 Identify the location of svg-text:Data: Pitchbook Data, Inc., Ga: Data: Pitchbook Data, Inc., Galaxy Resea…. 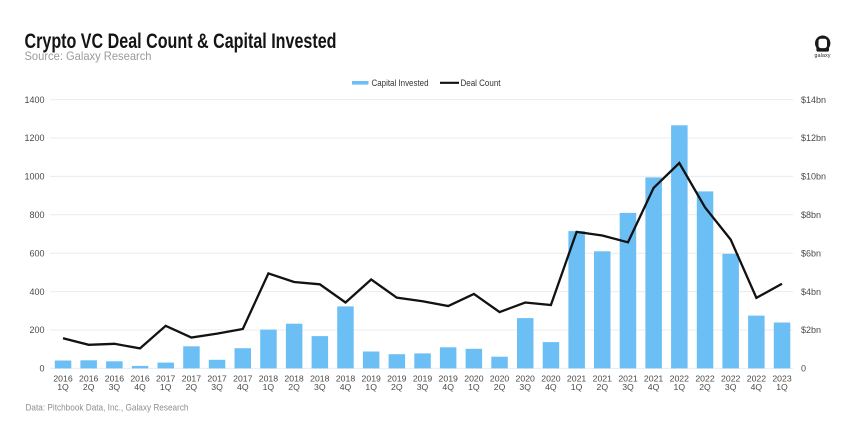
(107, 408).